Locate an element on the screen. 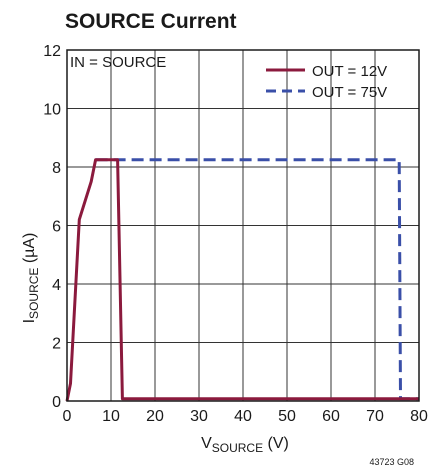 The width and height of the screenshot is (429, 469). x-tick-label: 10 is located at coordinates (111, 416).